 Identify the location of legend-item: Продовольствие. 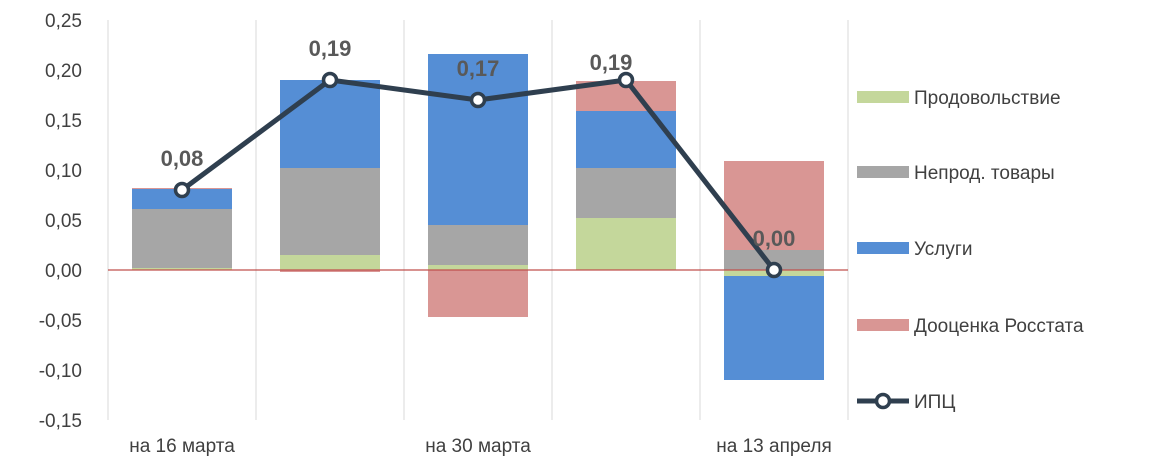
(959, 98).